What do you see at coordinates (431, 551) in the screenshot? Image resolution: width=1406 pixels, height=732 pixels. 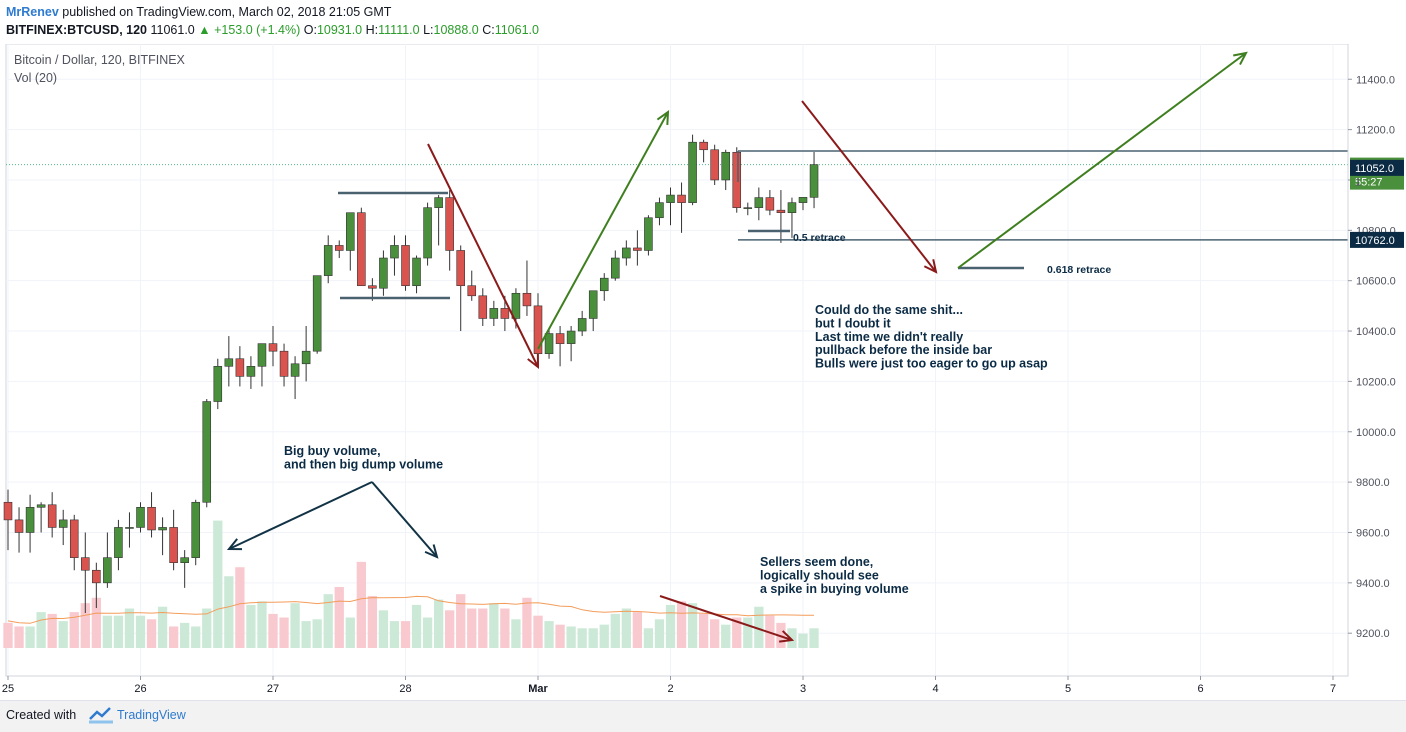 I see `dump-volume-arrow-head` at bounding box center [431, 551].